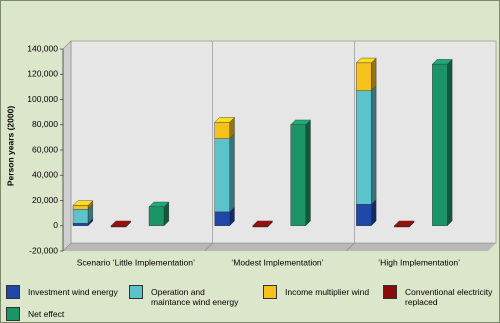  I want to click on x-tick-label: ‘High Implementation’, so click(419, 262).